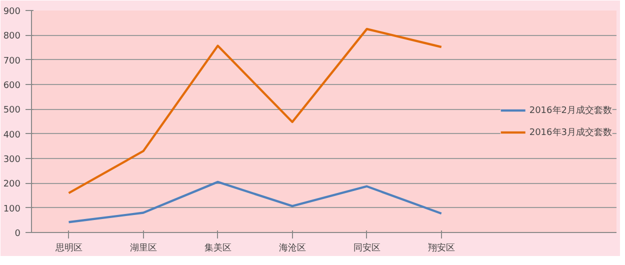 This screenshot has width=625, height=265. Describe the element at coordinates (12, 37) in the screenshot. I see `y-tick-label: 800` at that location.